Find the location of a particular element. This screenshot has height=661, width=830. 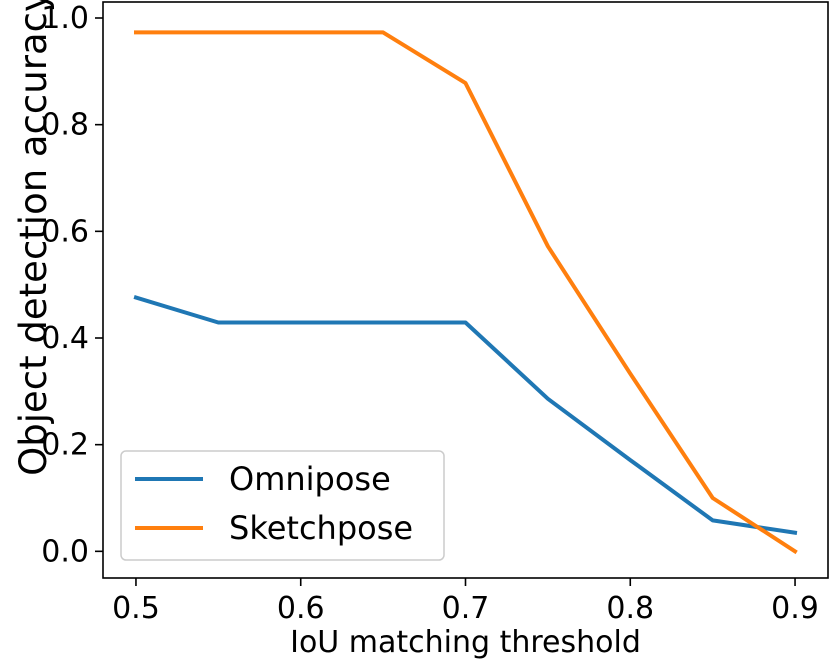

x-tick-label: 0.6 is located at coordinates (301, 608).